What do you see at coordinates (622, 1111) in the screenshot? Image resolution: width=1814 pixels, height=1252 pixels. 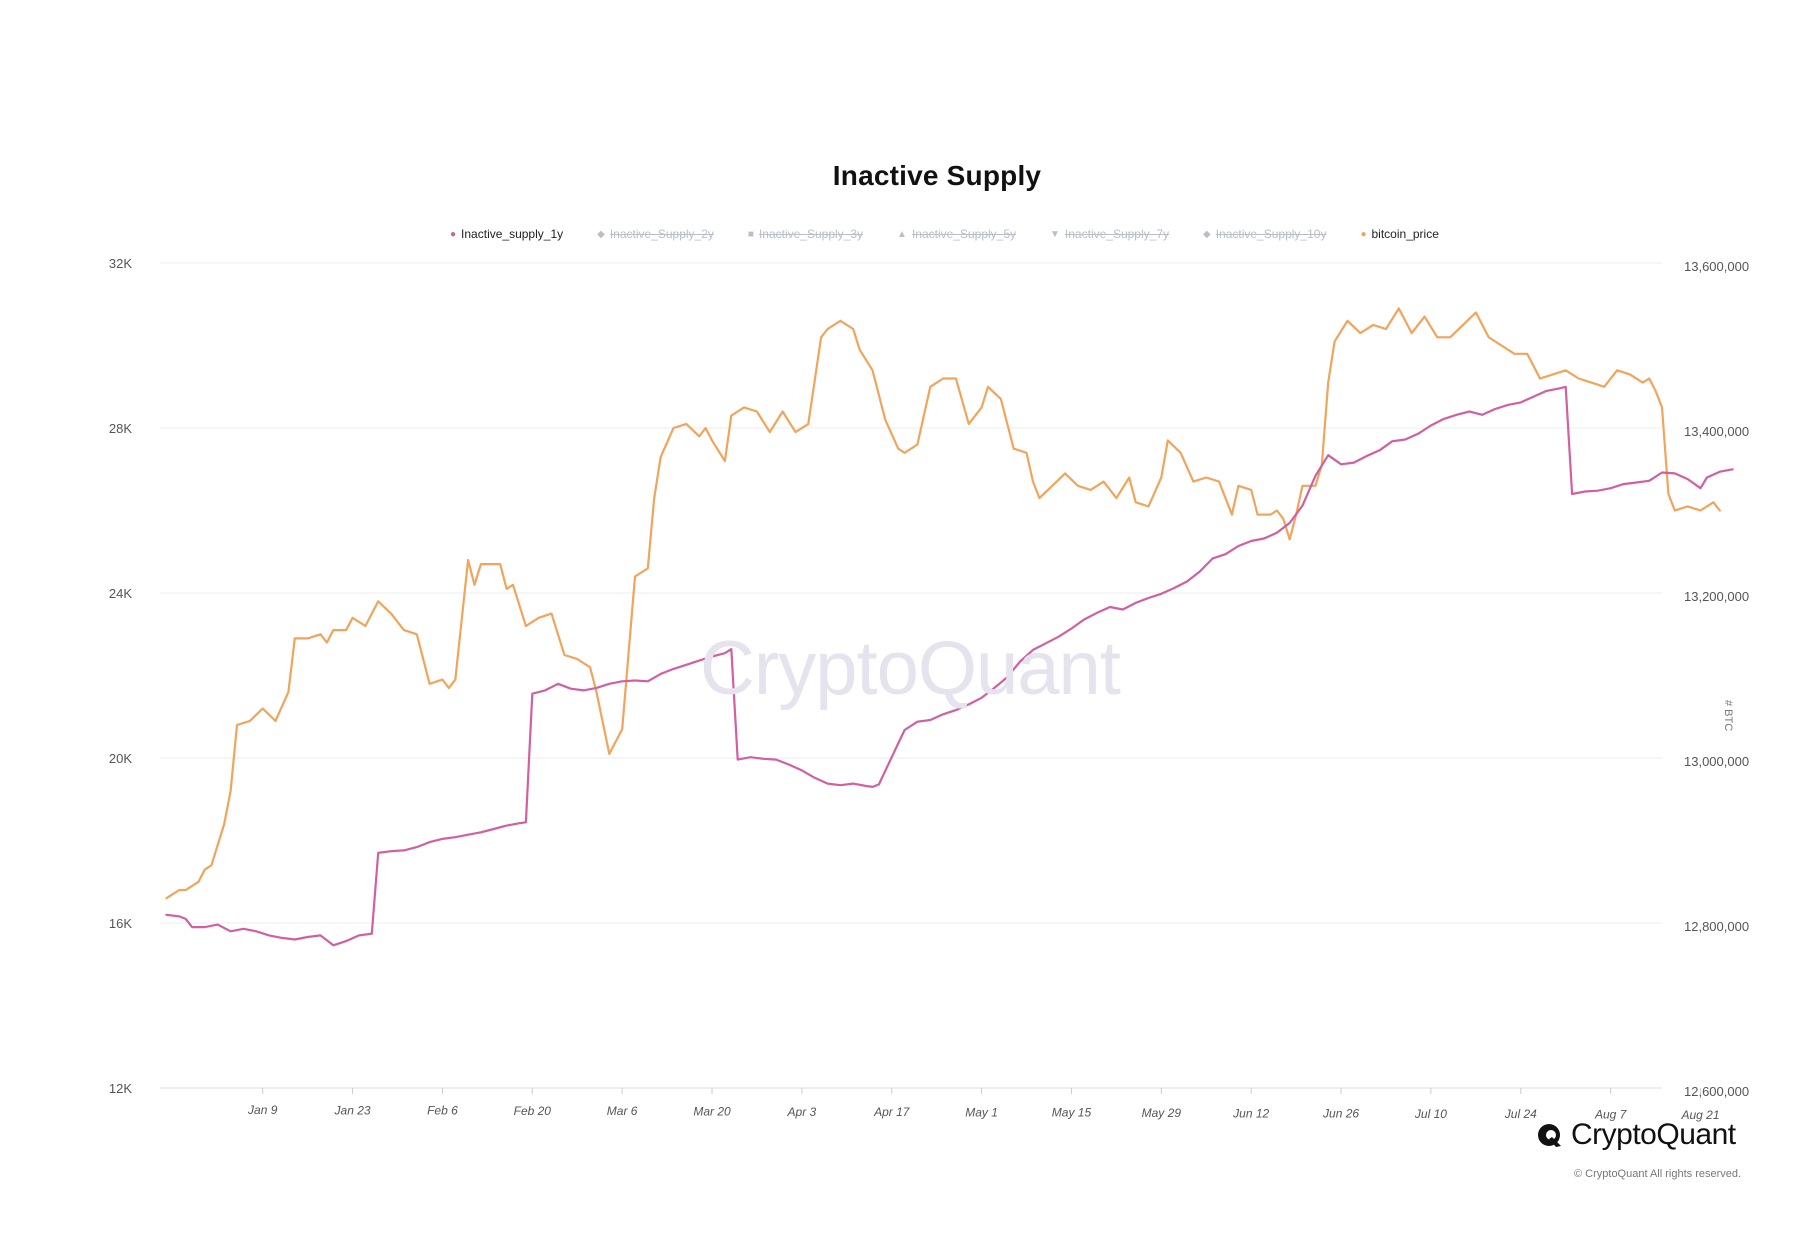 I see `x-tick-label: Mar 6` at bounding box center [622, 1111].